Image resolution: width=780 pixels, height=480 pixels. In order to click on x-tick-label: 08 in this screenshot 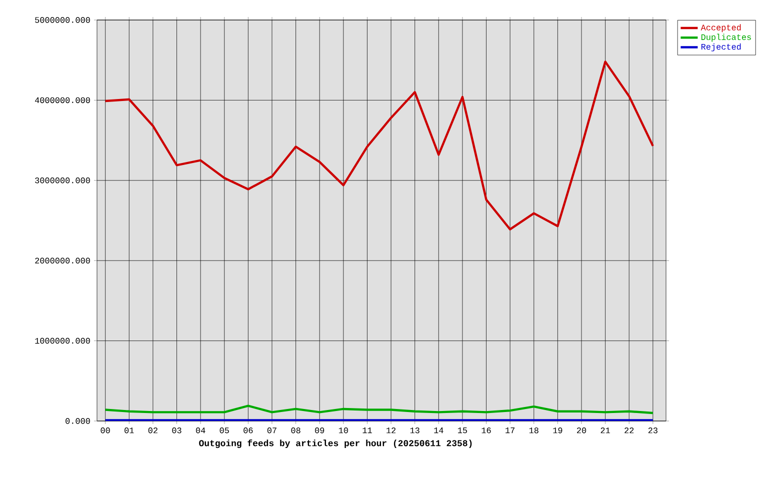, I will do `click(295, 431)`.